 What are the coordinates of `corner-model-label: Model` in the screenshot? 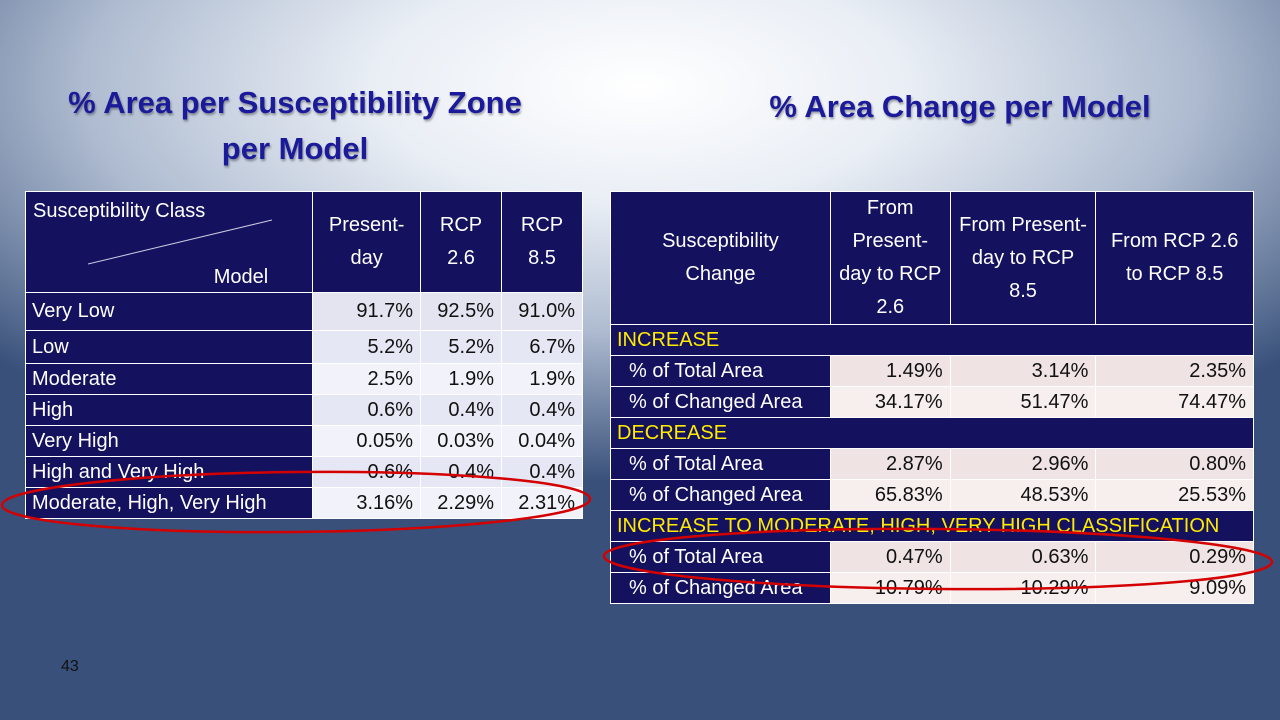 It's located at (241, 277).